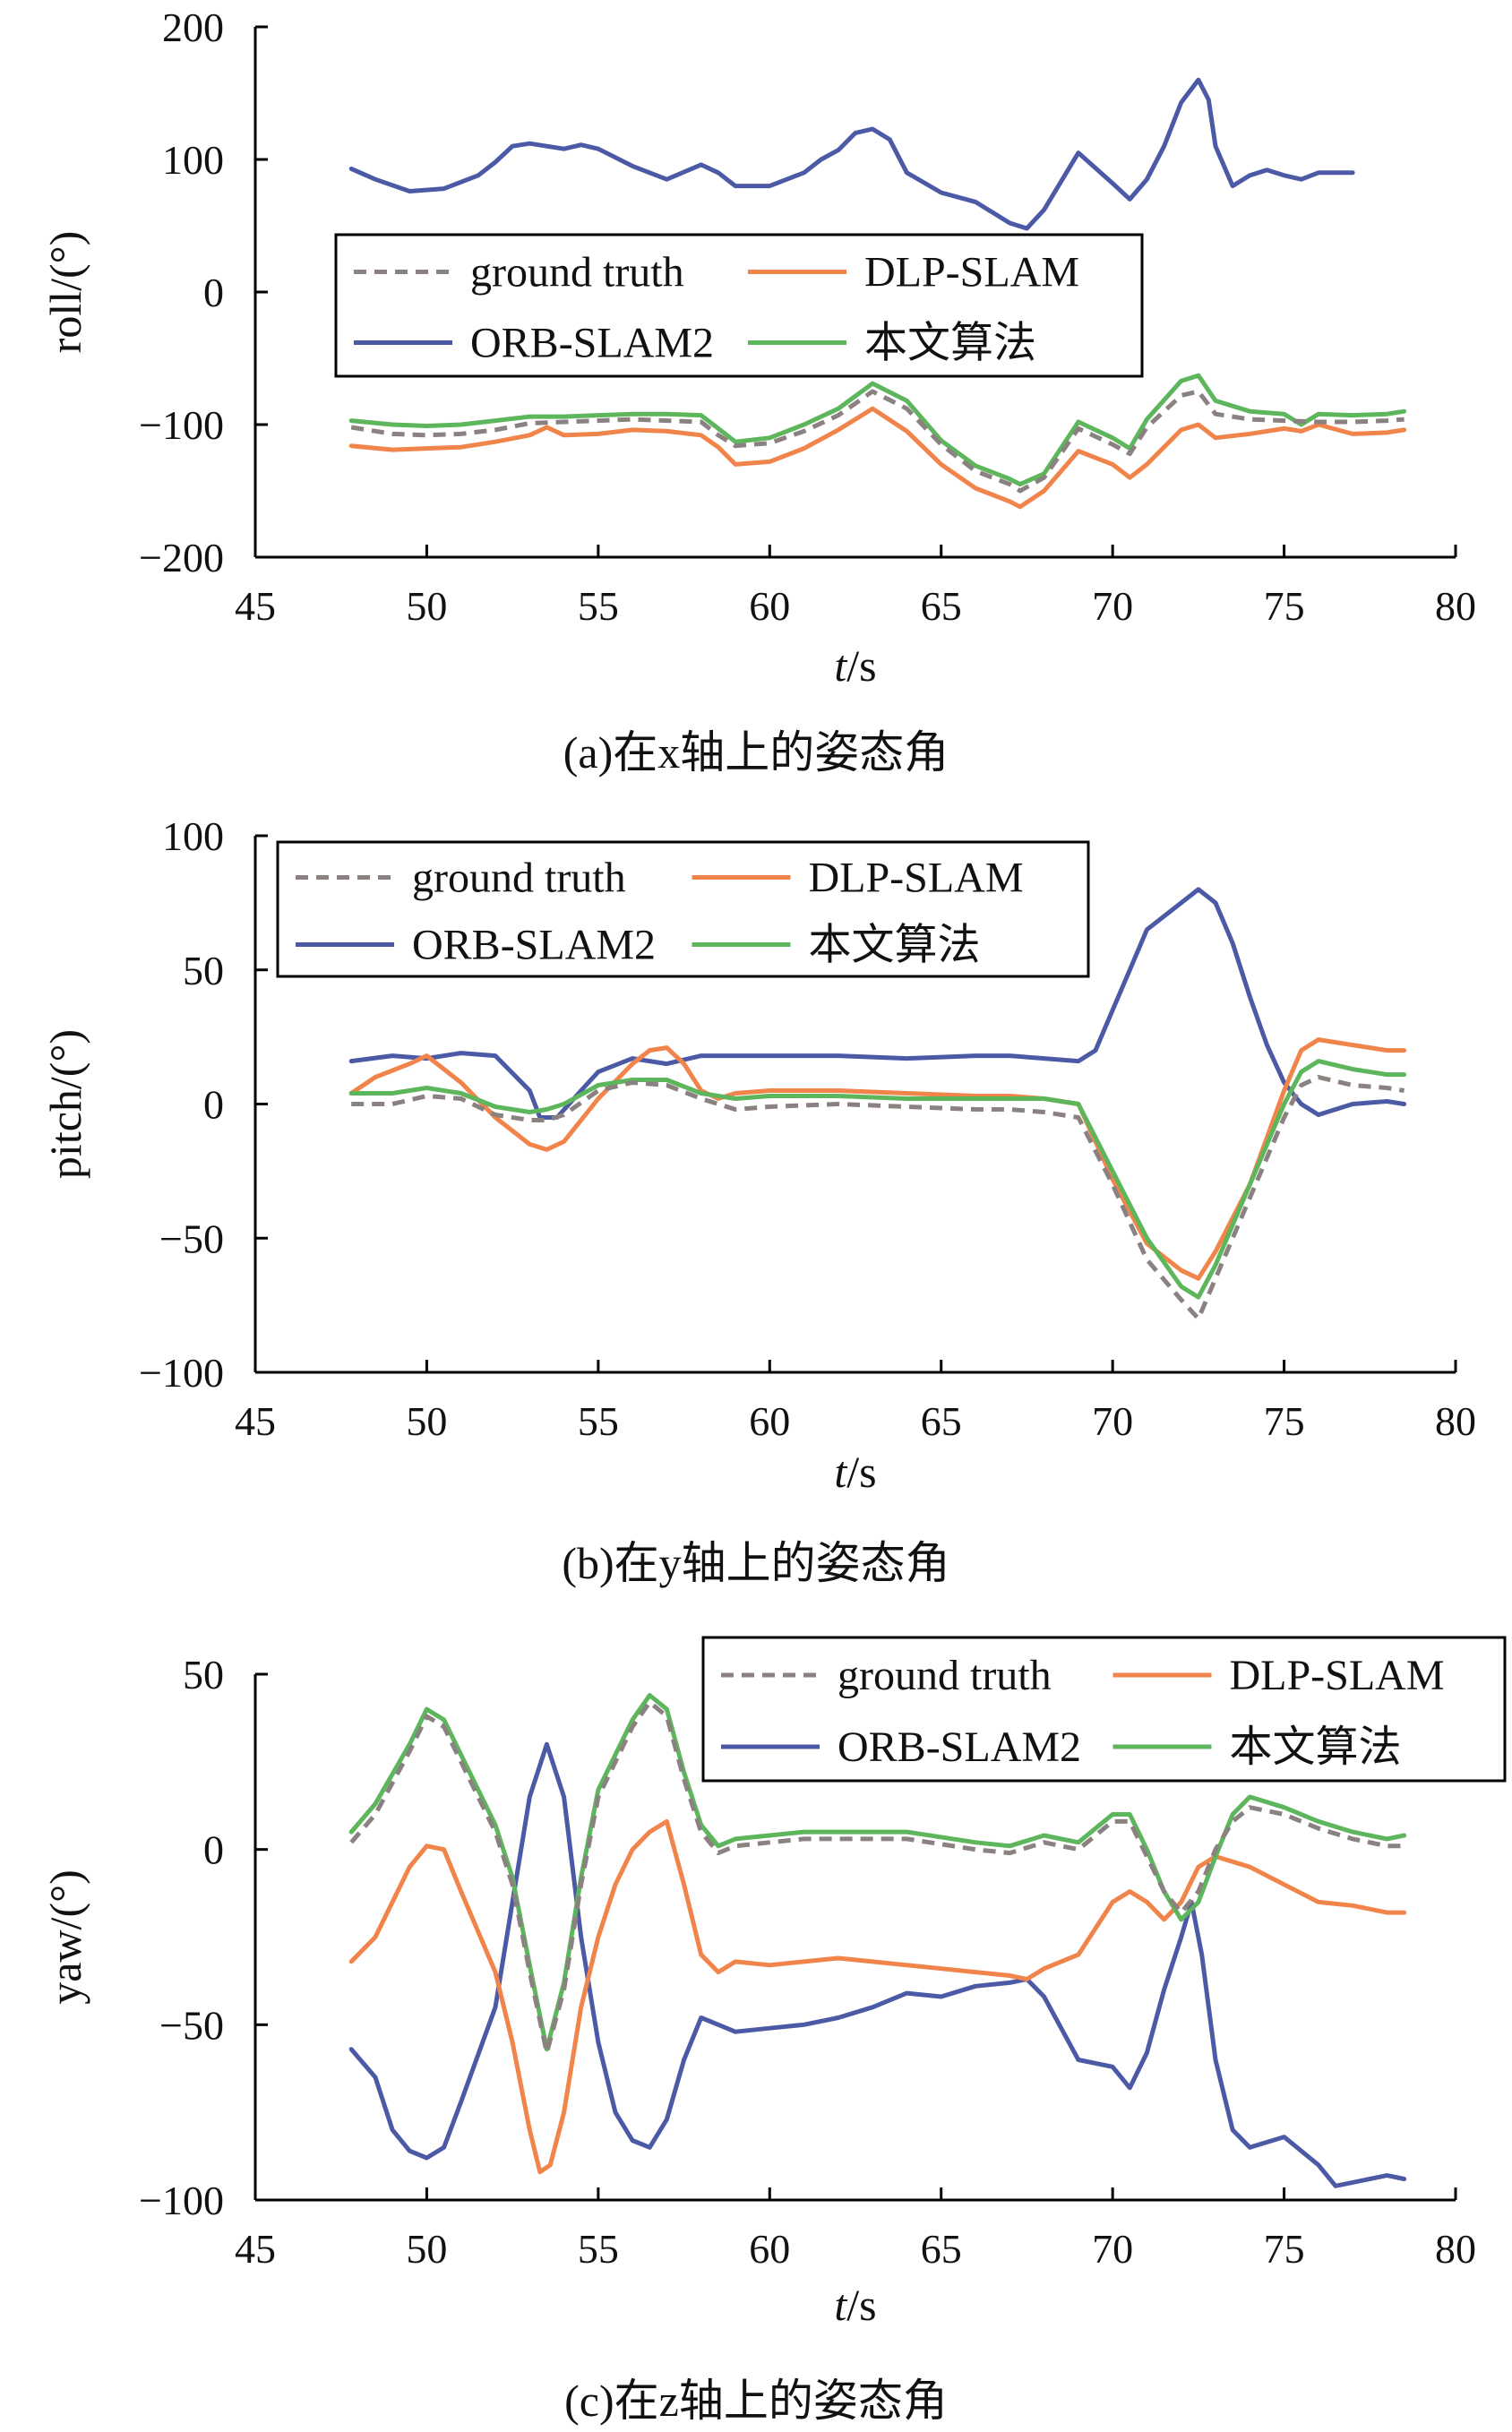  What do you see at coordinates (65, 1104) in the screenshot?
I see `y-axis-label: pitch/(°)` at bounding box center [65, 1104].